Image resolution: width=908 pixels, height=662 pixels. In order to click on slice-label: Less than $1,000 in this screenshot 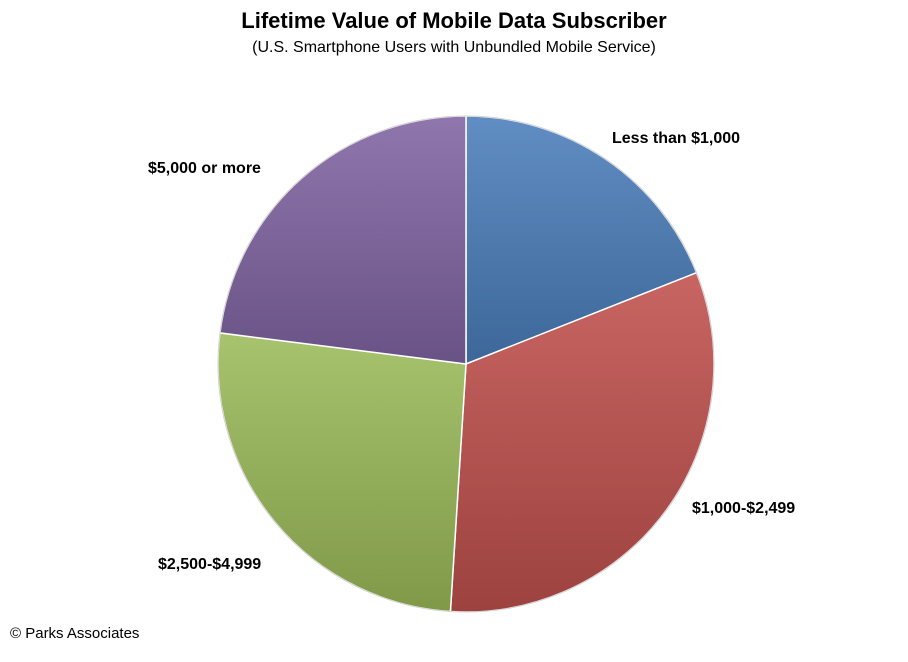, I will do `click(676, 138)`.